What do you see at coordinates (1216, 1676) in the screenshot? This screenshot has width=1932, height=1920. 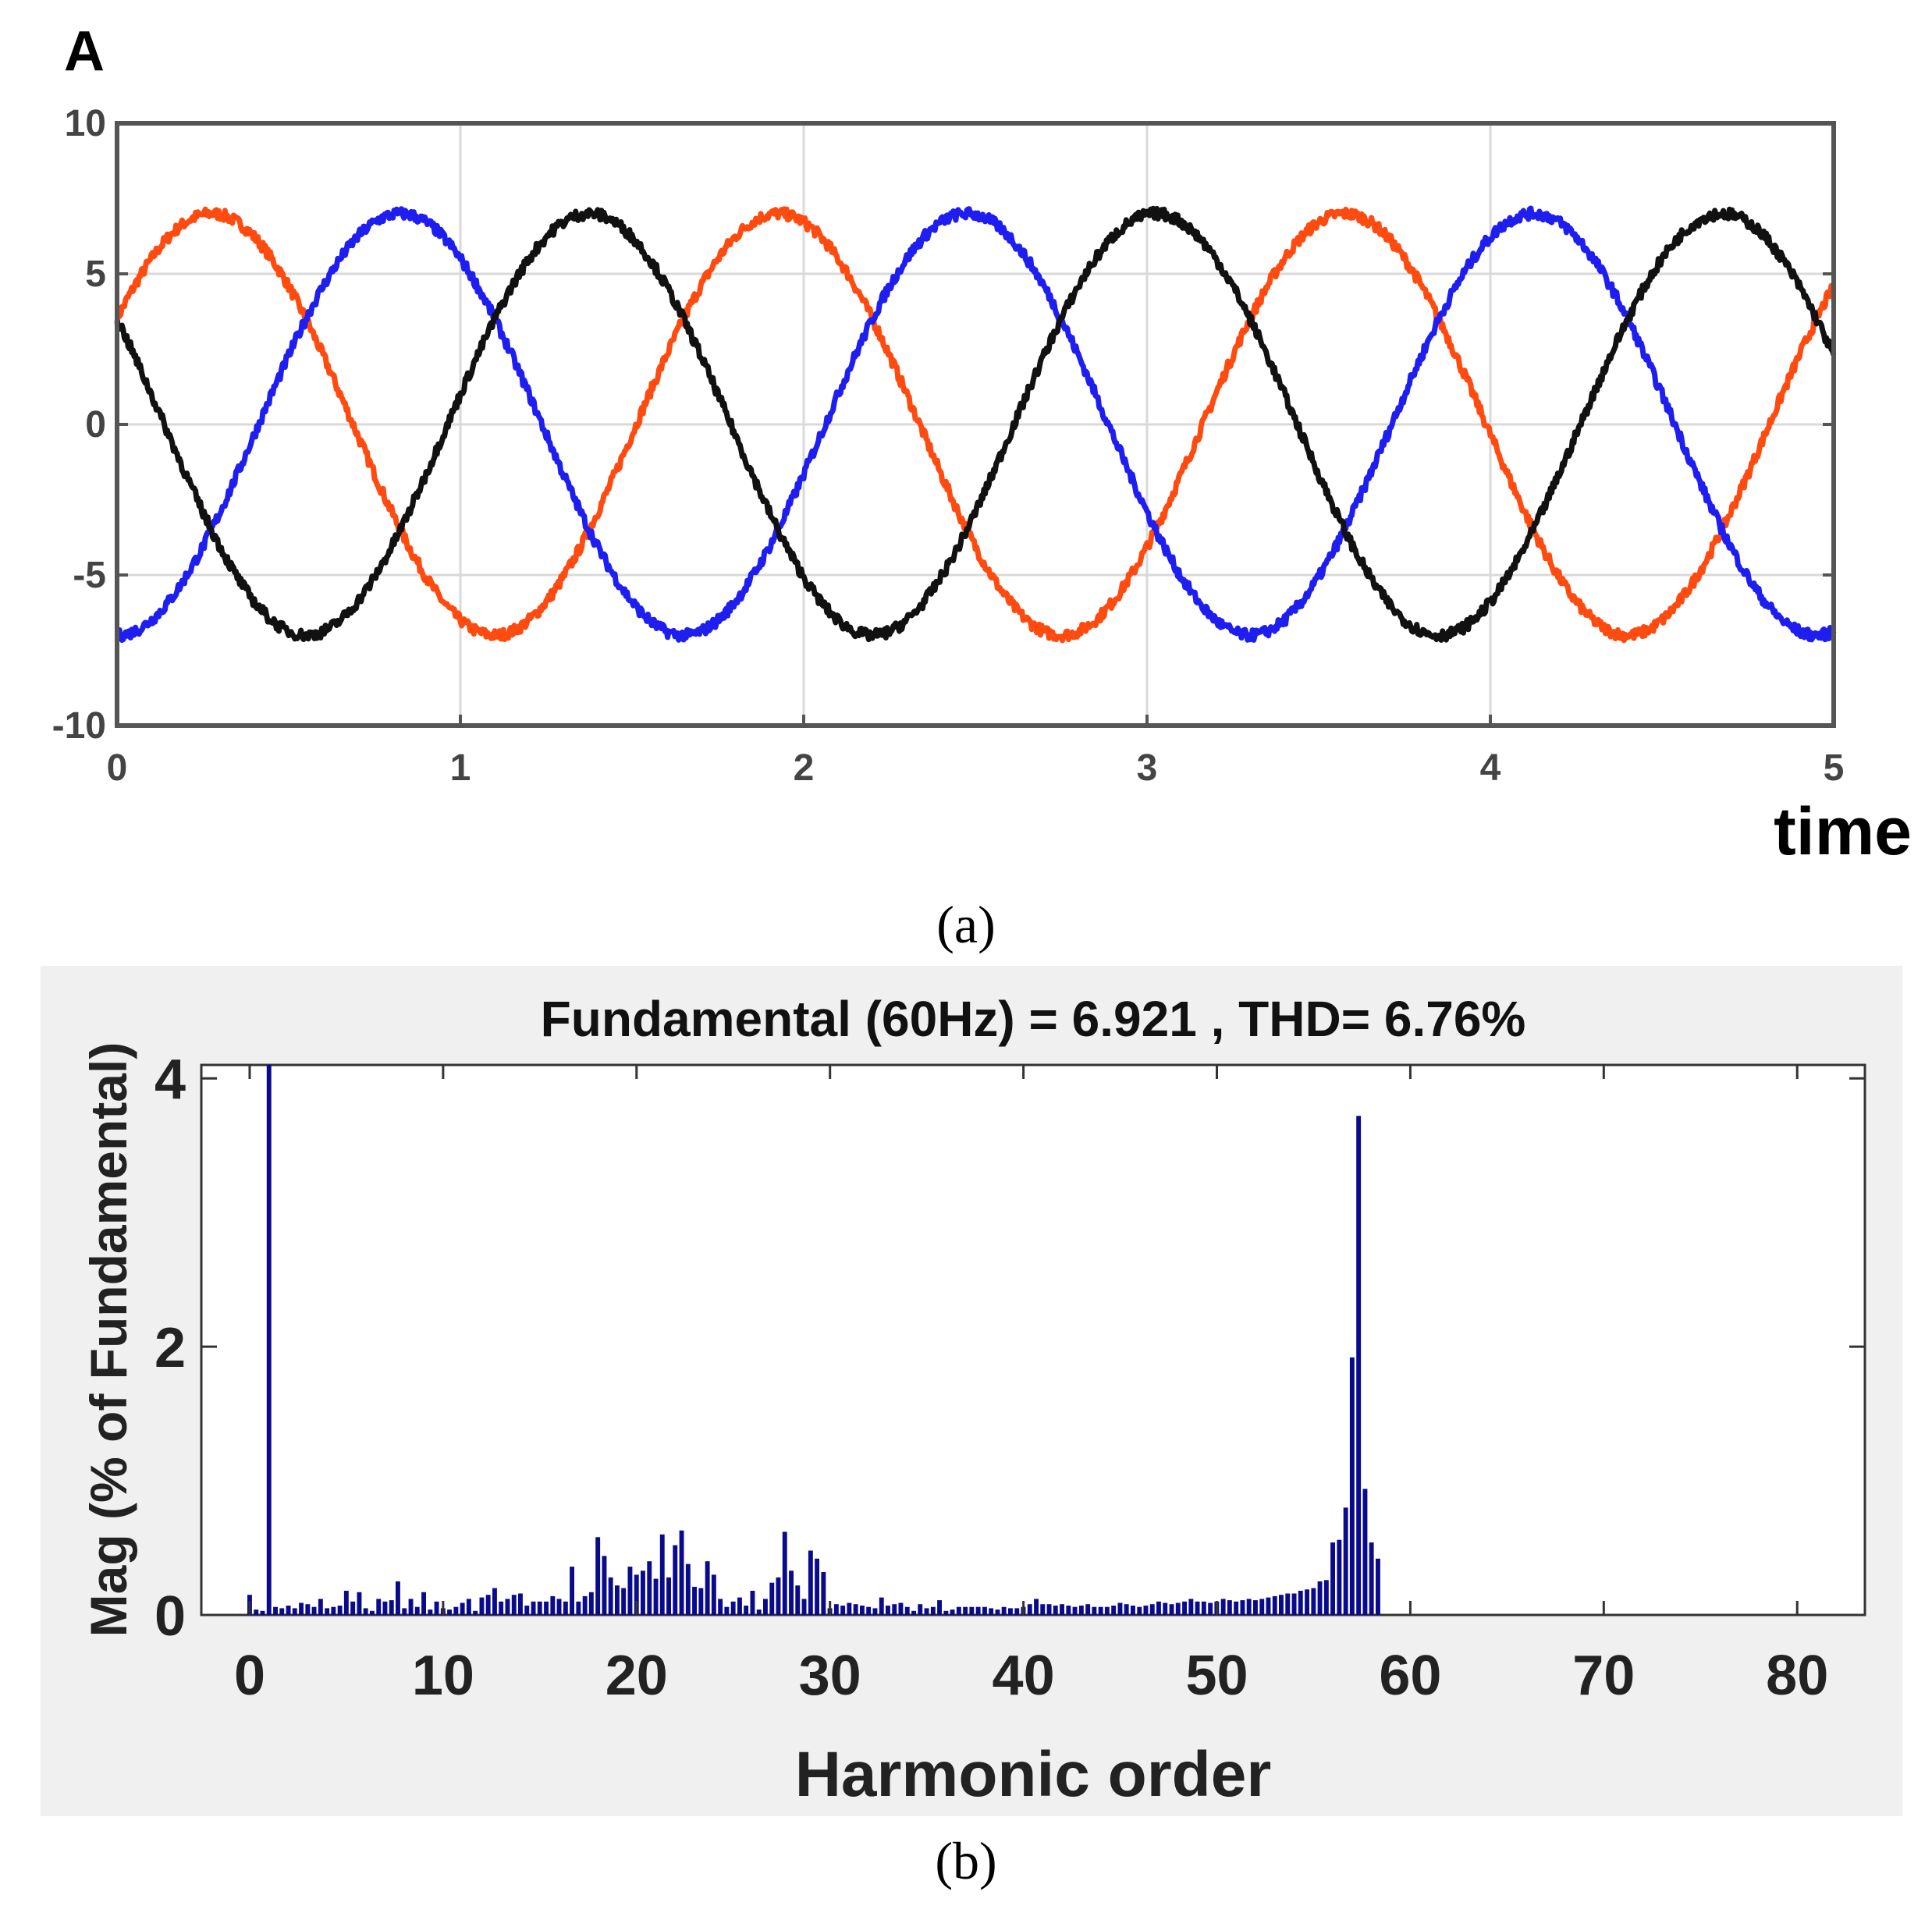 I see `panel-b-x-tick-label: 50` at bounding box center [1216, 1676].